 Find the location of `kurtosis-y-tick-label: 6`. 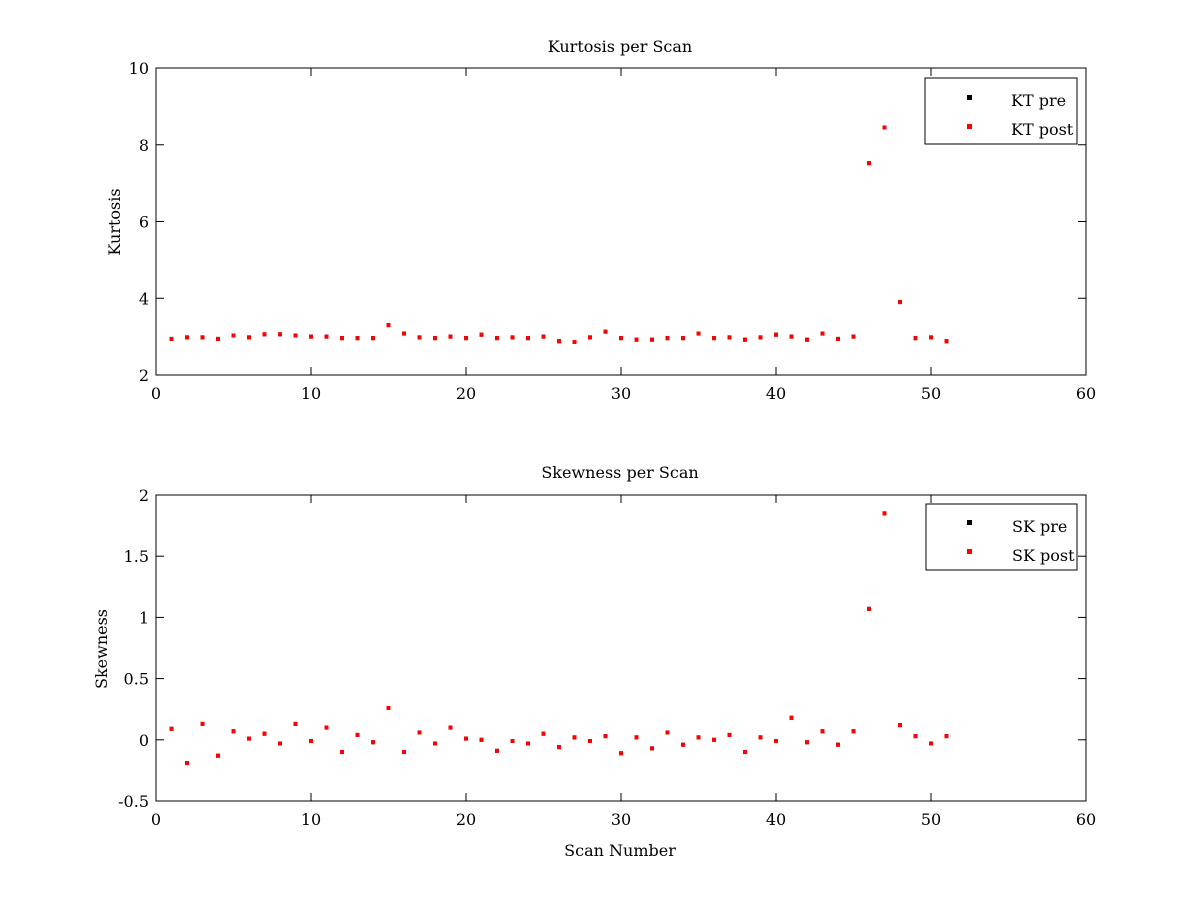

kurtosis-y-tick-label: 6 is located at coordinates (144, 222).